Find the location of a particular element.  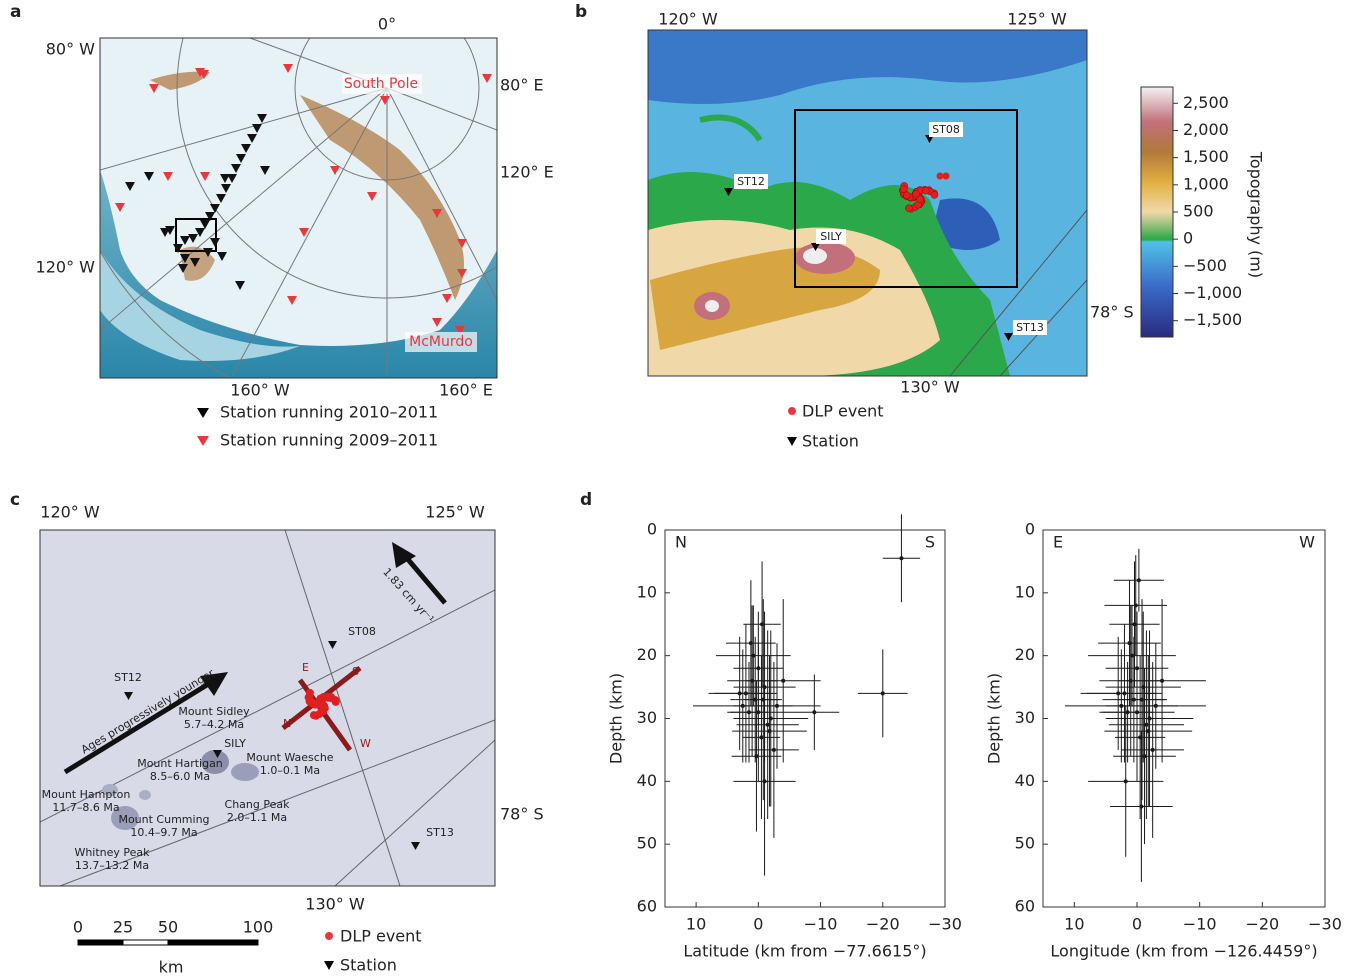

scale-bar: 0 25 50 100 is located at coordinates (173, 932).